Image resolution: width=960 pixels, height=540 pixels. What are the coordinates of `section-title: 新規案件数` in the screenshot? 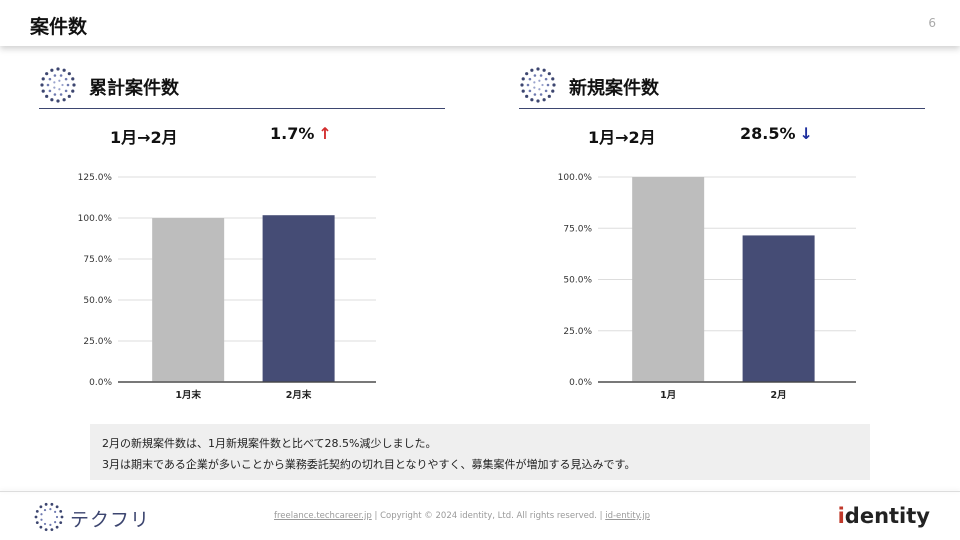 It's located at (614, 88).